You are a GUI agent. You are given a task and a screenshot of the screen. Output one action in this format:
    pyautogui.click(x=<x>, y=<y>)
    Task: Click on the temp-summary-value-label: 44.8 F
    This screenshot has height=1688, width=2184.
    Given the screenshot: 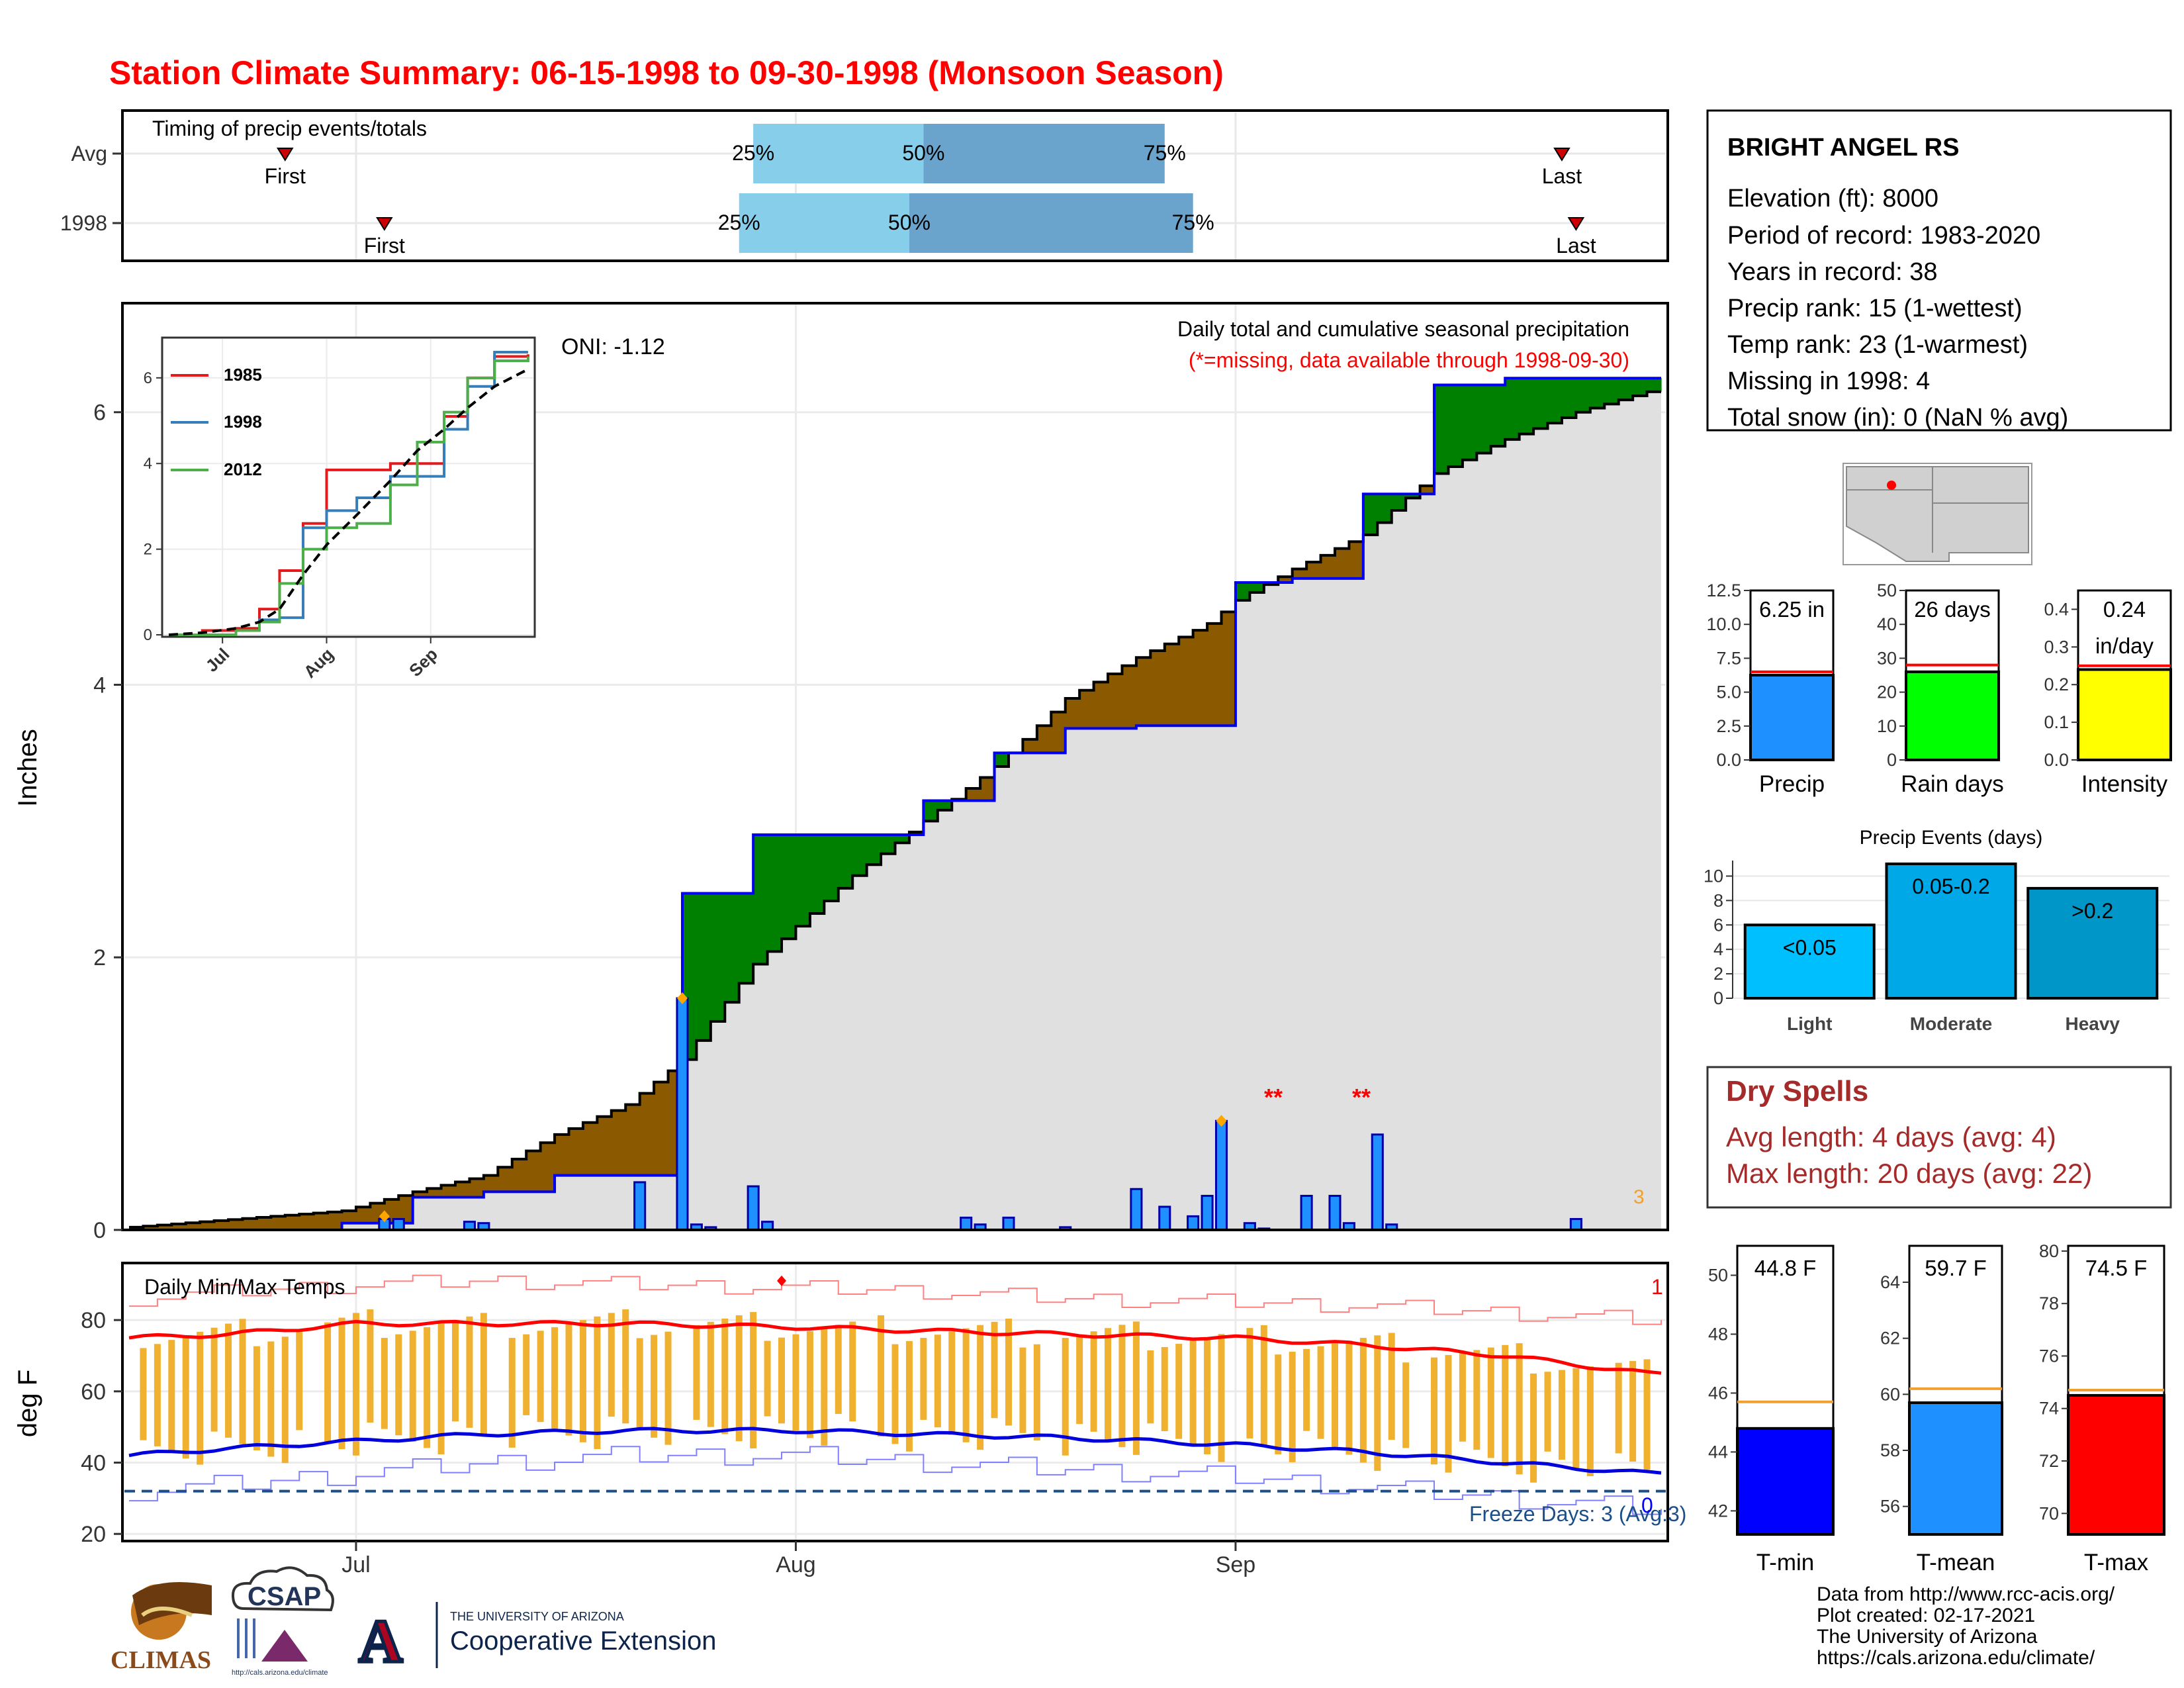 What is the action you would take?
    pyautogui.click(x=1786, y=1268)
    